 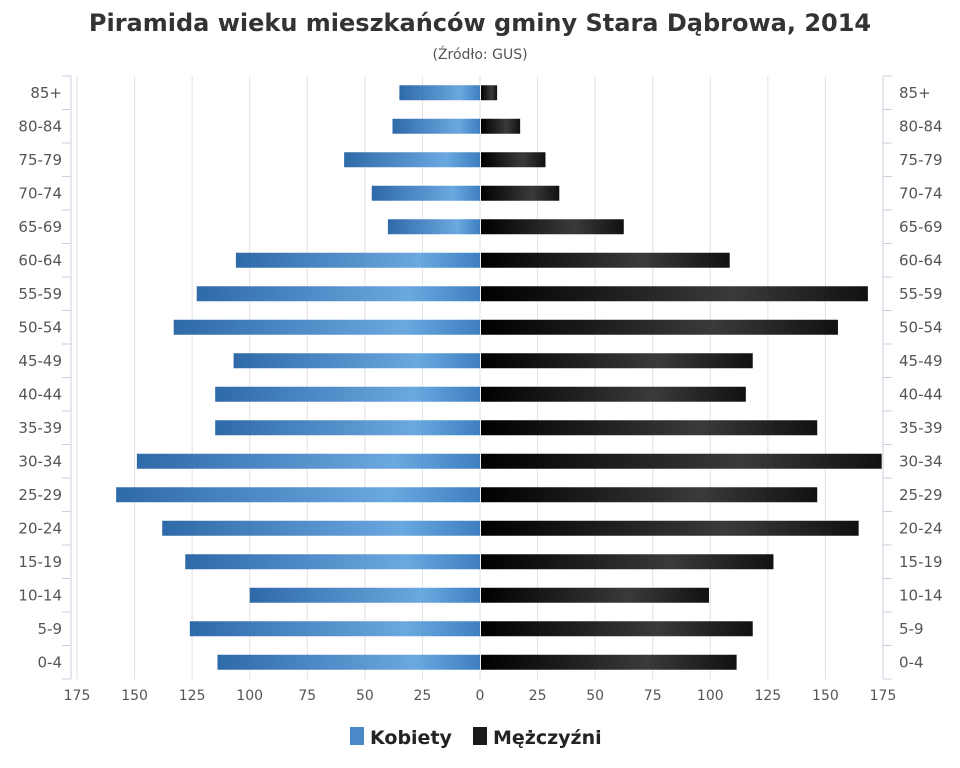 I want to click on x-tick-labels: 175 150 125 100 75 50 25 0 25 50 75 100 125 150 175, so click(x=480, y=696).